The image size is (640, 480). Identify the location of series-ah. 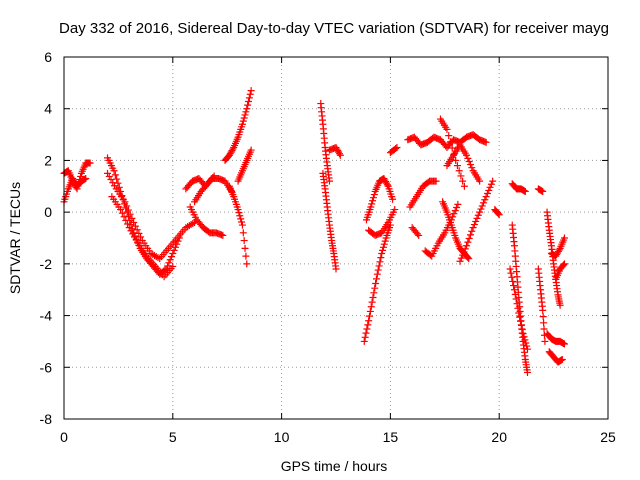
(555, 339).